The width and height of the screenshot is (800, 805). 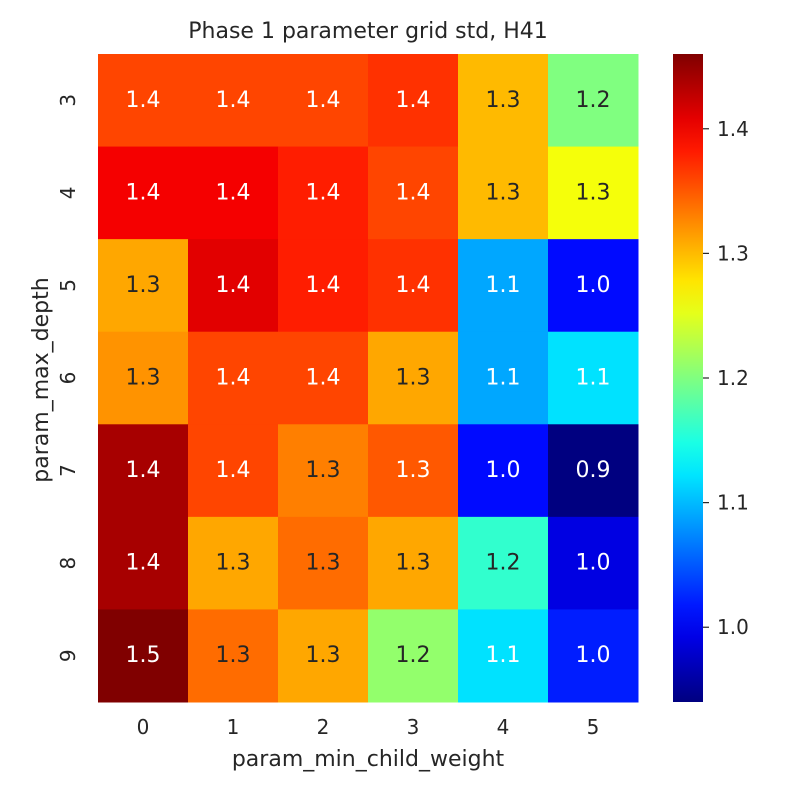 I want to click on y-tick-label: 8, so click(x=68, y=563).